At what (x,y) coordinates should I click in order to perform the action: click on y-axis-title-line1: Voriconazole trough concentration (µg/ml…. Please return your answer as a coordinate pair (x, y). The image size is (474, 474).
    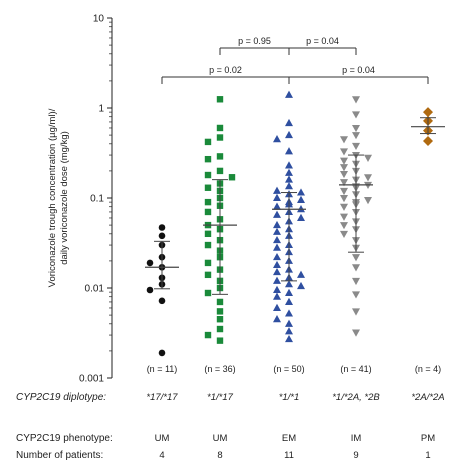
    Looking at the image, I should click on (52, 197).